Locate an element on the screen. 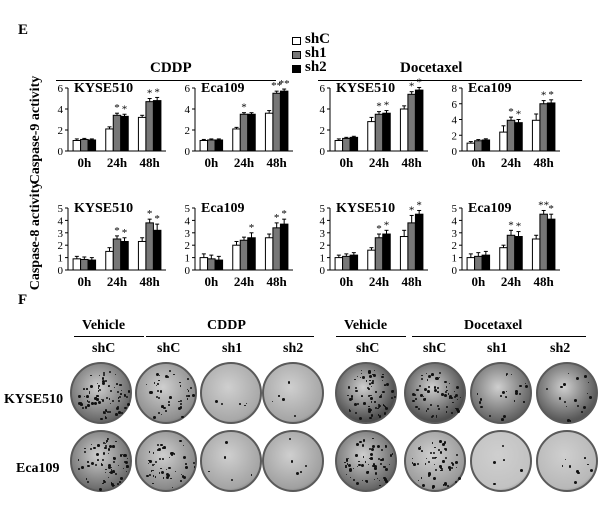 The height and width of the screenshot is (513, 600). f-row-label-kyse510: KYSE510 is located at coordinates (34, 399).